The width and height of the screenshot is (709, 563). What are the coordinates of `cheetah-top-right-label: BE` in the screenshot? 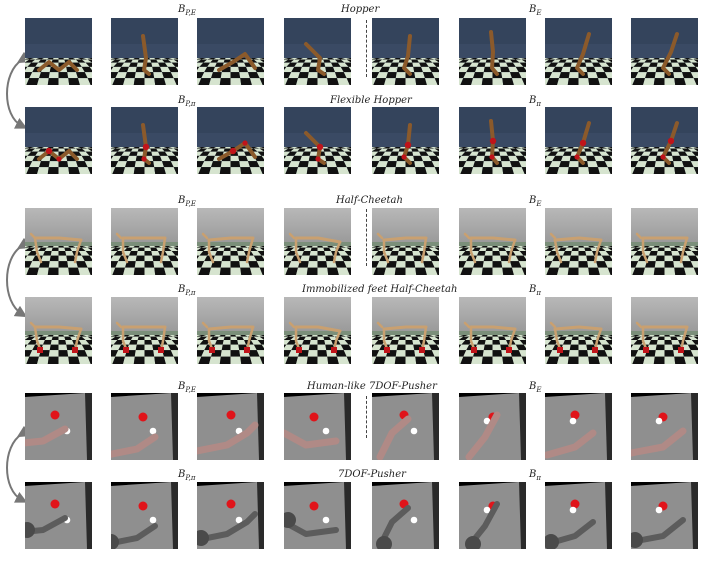 It's located at (535, 202).